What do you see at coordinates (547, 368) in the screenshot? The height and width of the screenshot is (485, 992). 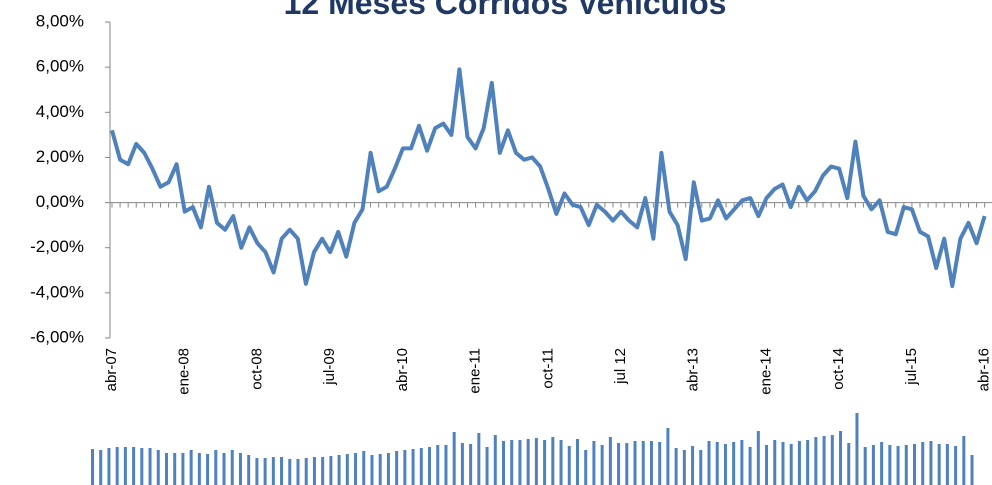 I see `x-tick-label: oct-11` at bounding box center [547, 368].